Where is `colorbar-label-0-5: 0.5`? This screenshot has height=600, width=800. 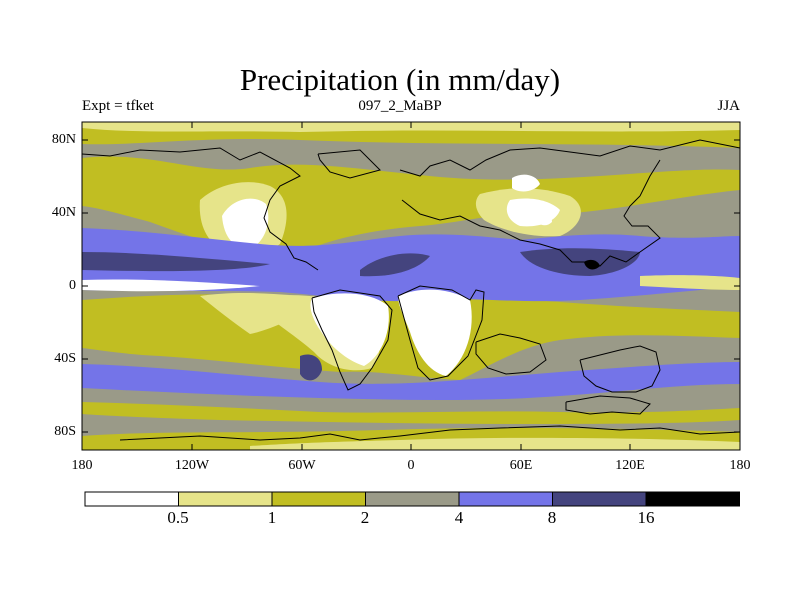
colorbar-label-0-5: 0.5 is located at coordinates (178, 517).